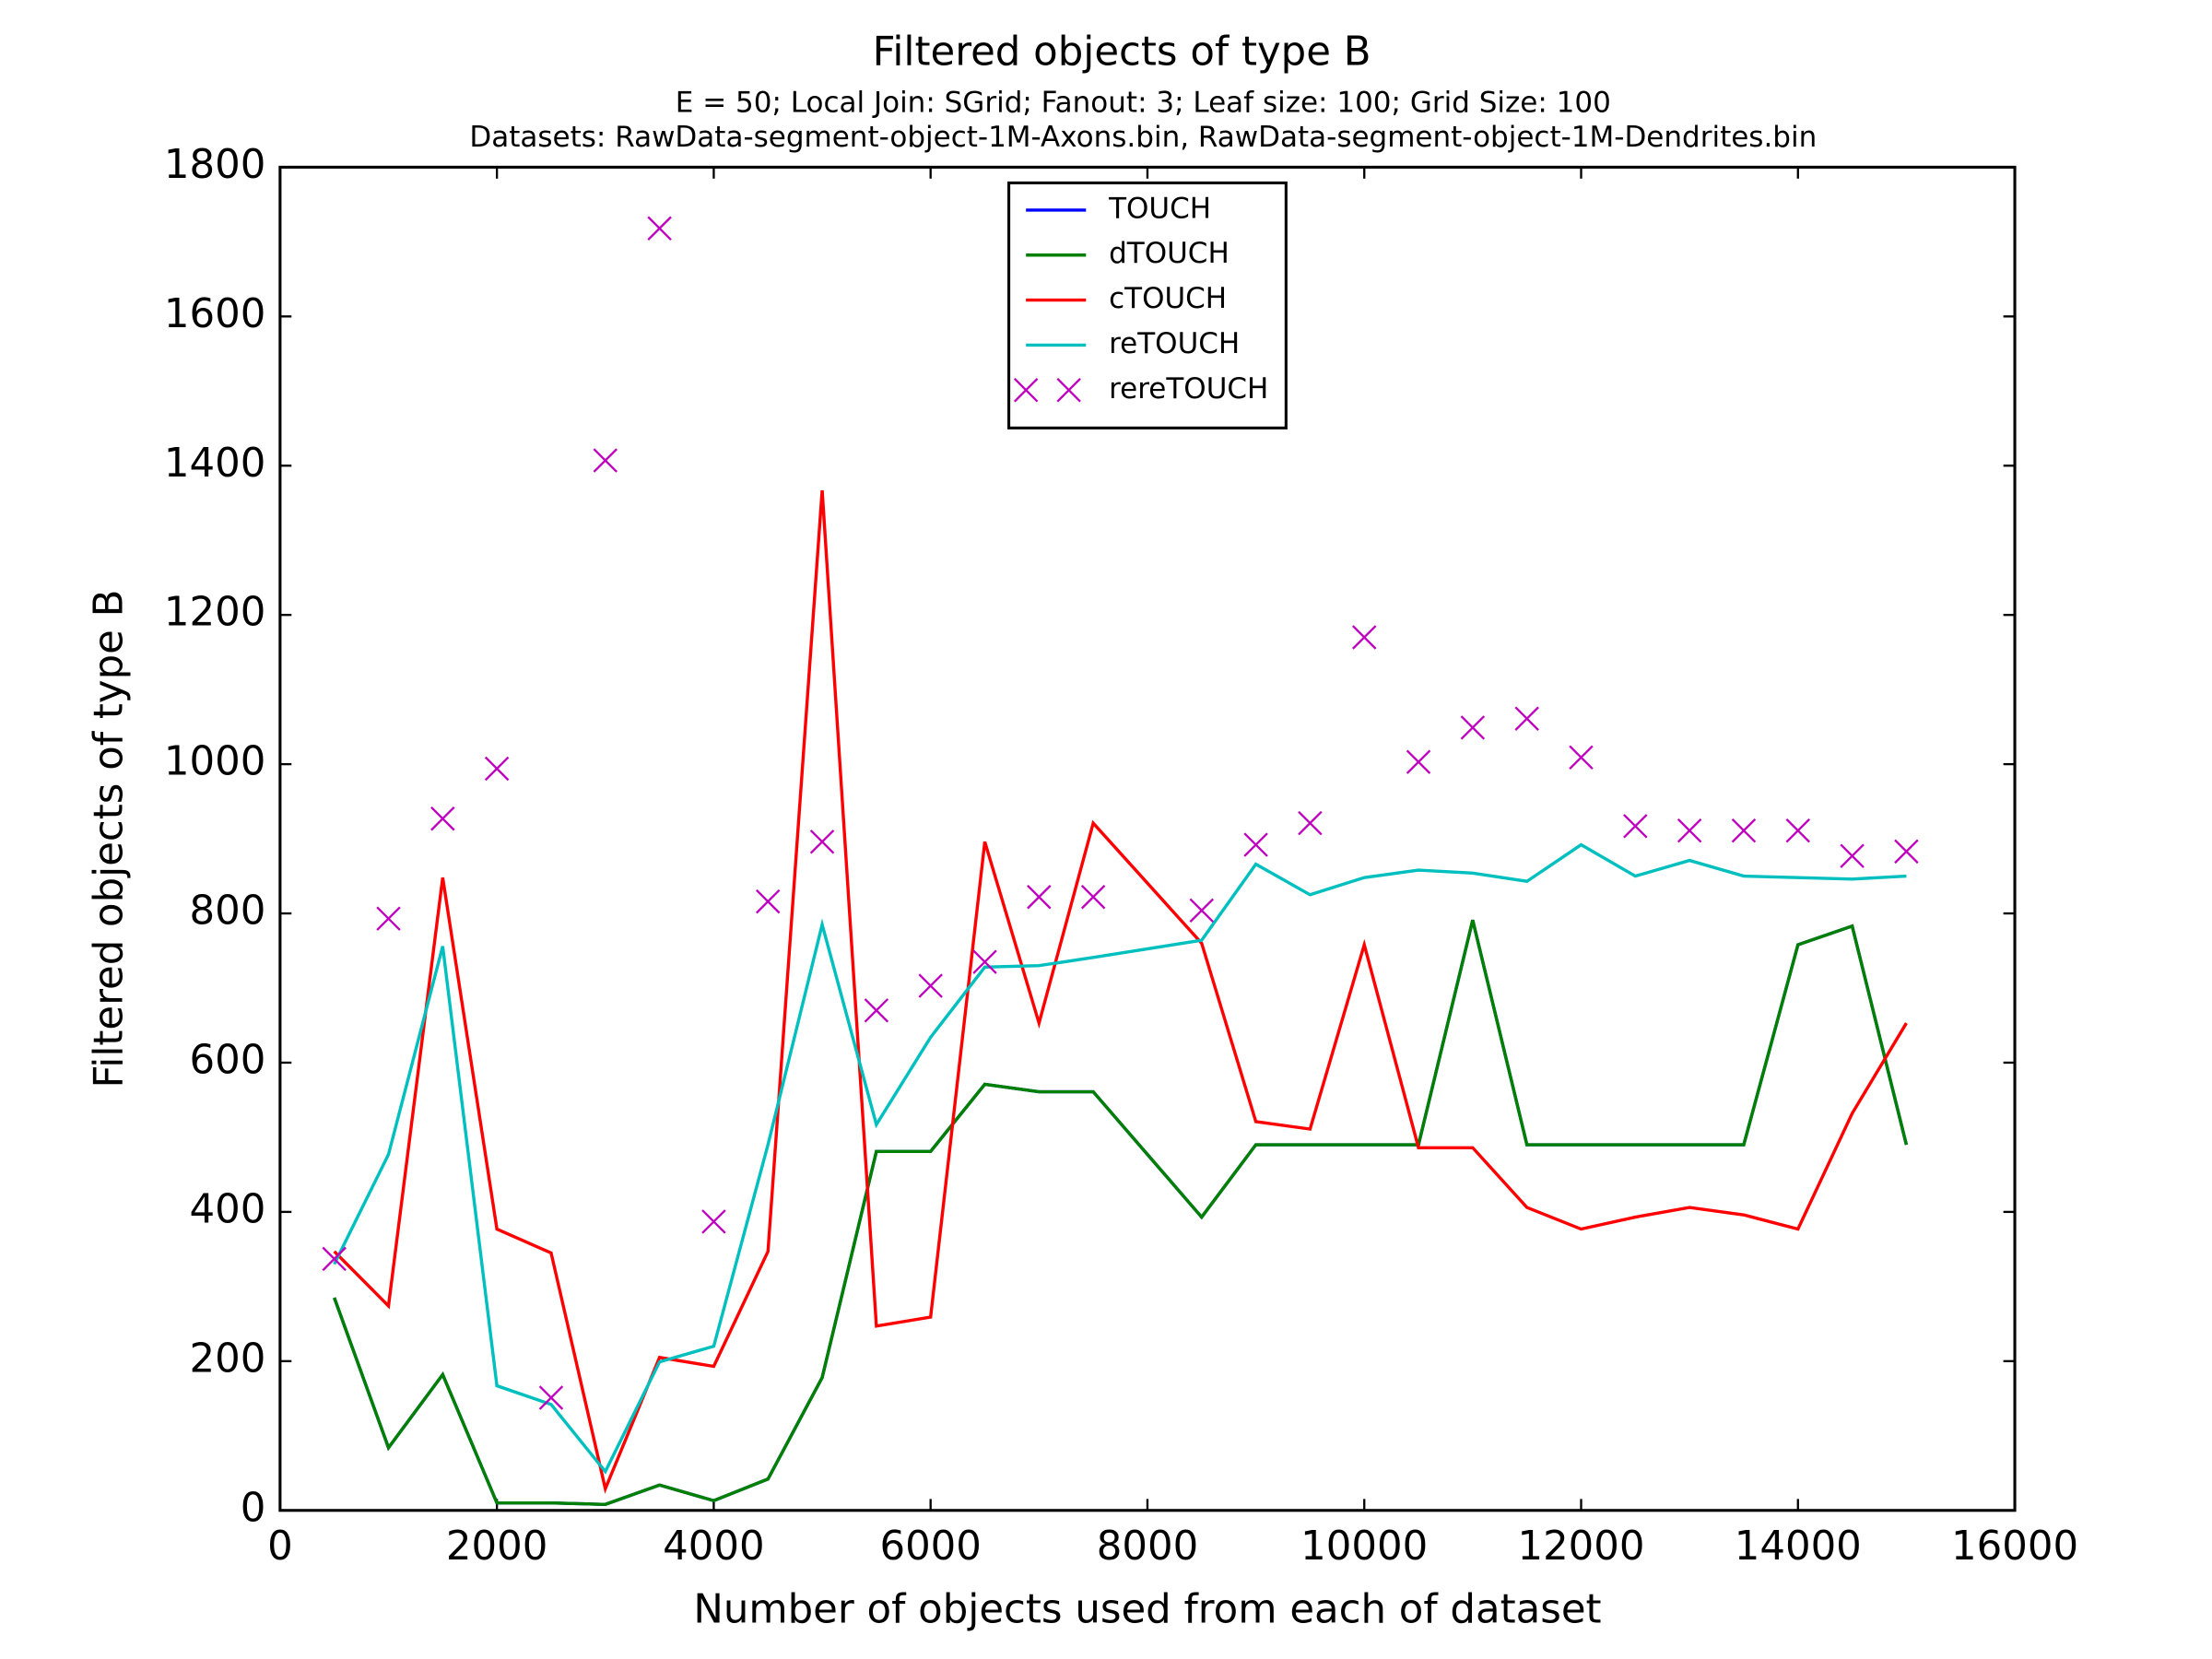 This screenshot has height=1659, width=2212. What do you see at coordinates (109, 839) in the screenshot?
I see `y-axis-label: Filtered objects of type B` at bounding box center [109, 839].